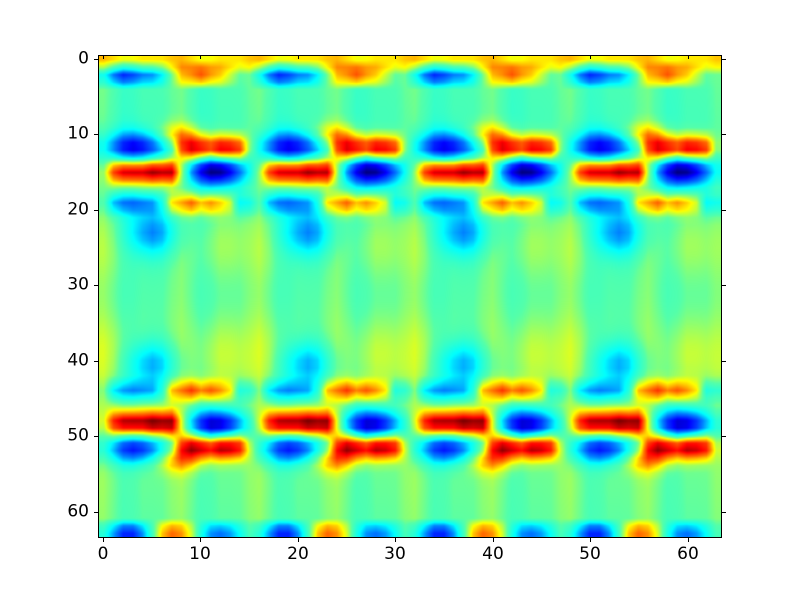  I want to click on y-tick-label-40: 40, so click(78, 360).